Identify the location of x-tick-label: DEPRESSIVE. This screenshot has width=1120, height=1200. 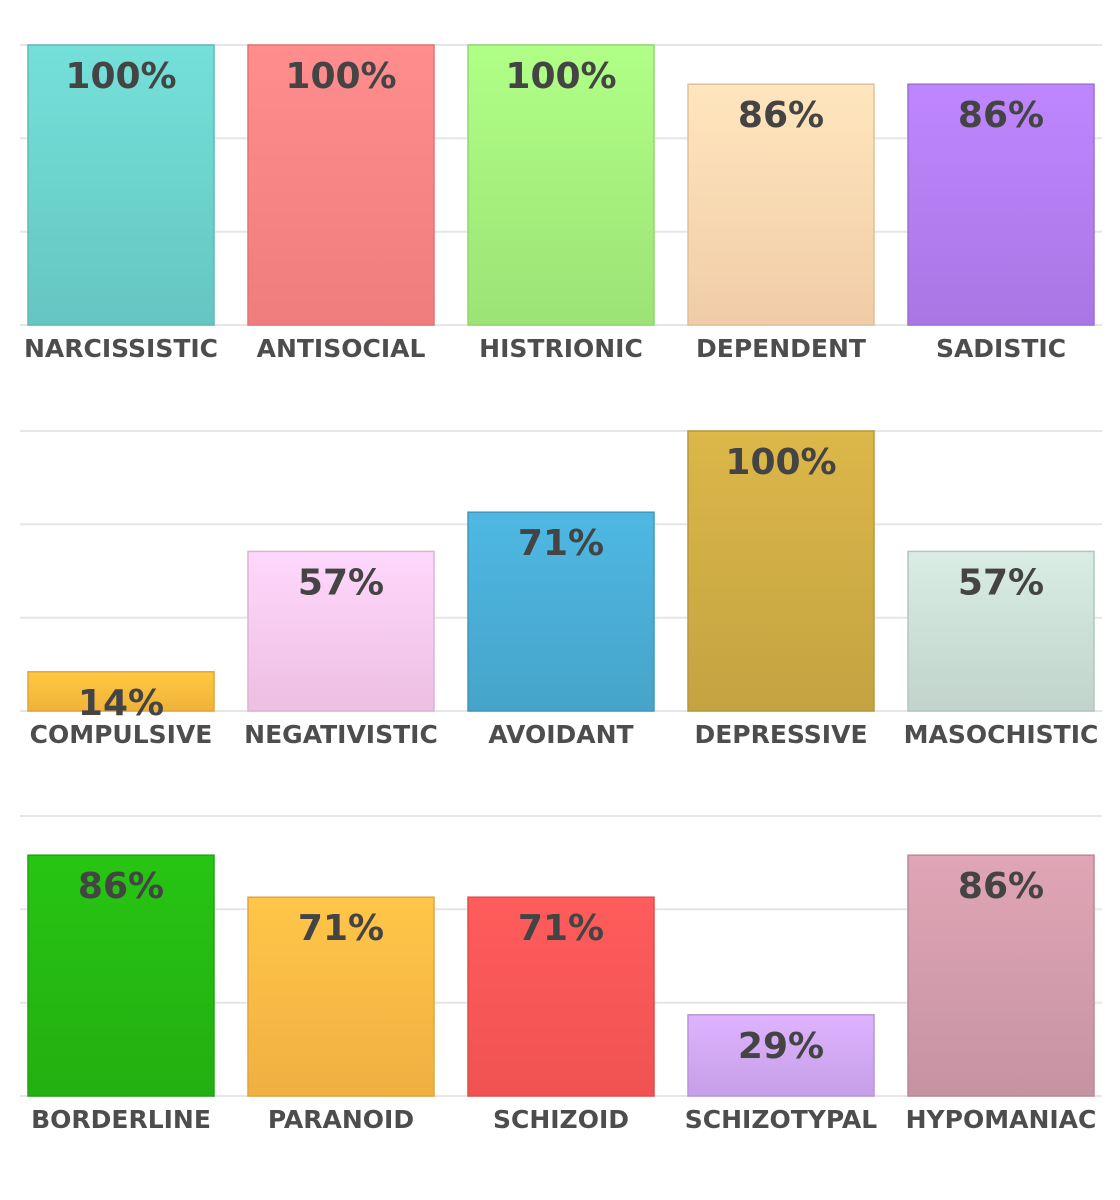
(780, 734).